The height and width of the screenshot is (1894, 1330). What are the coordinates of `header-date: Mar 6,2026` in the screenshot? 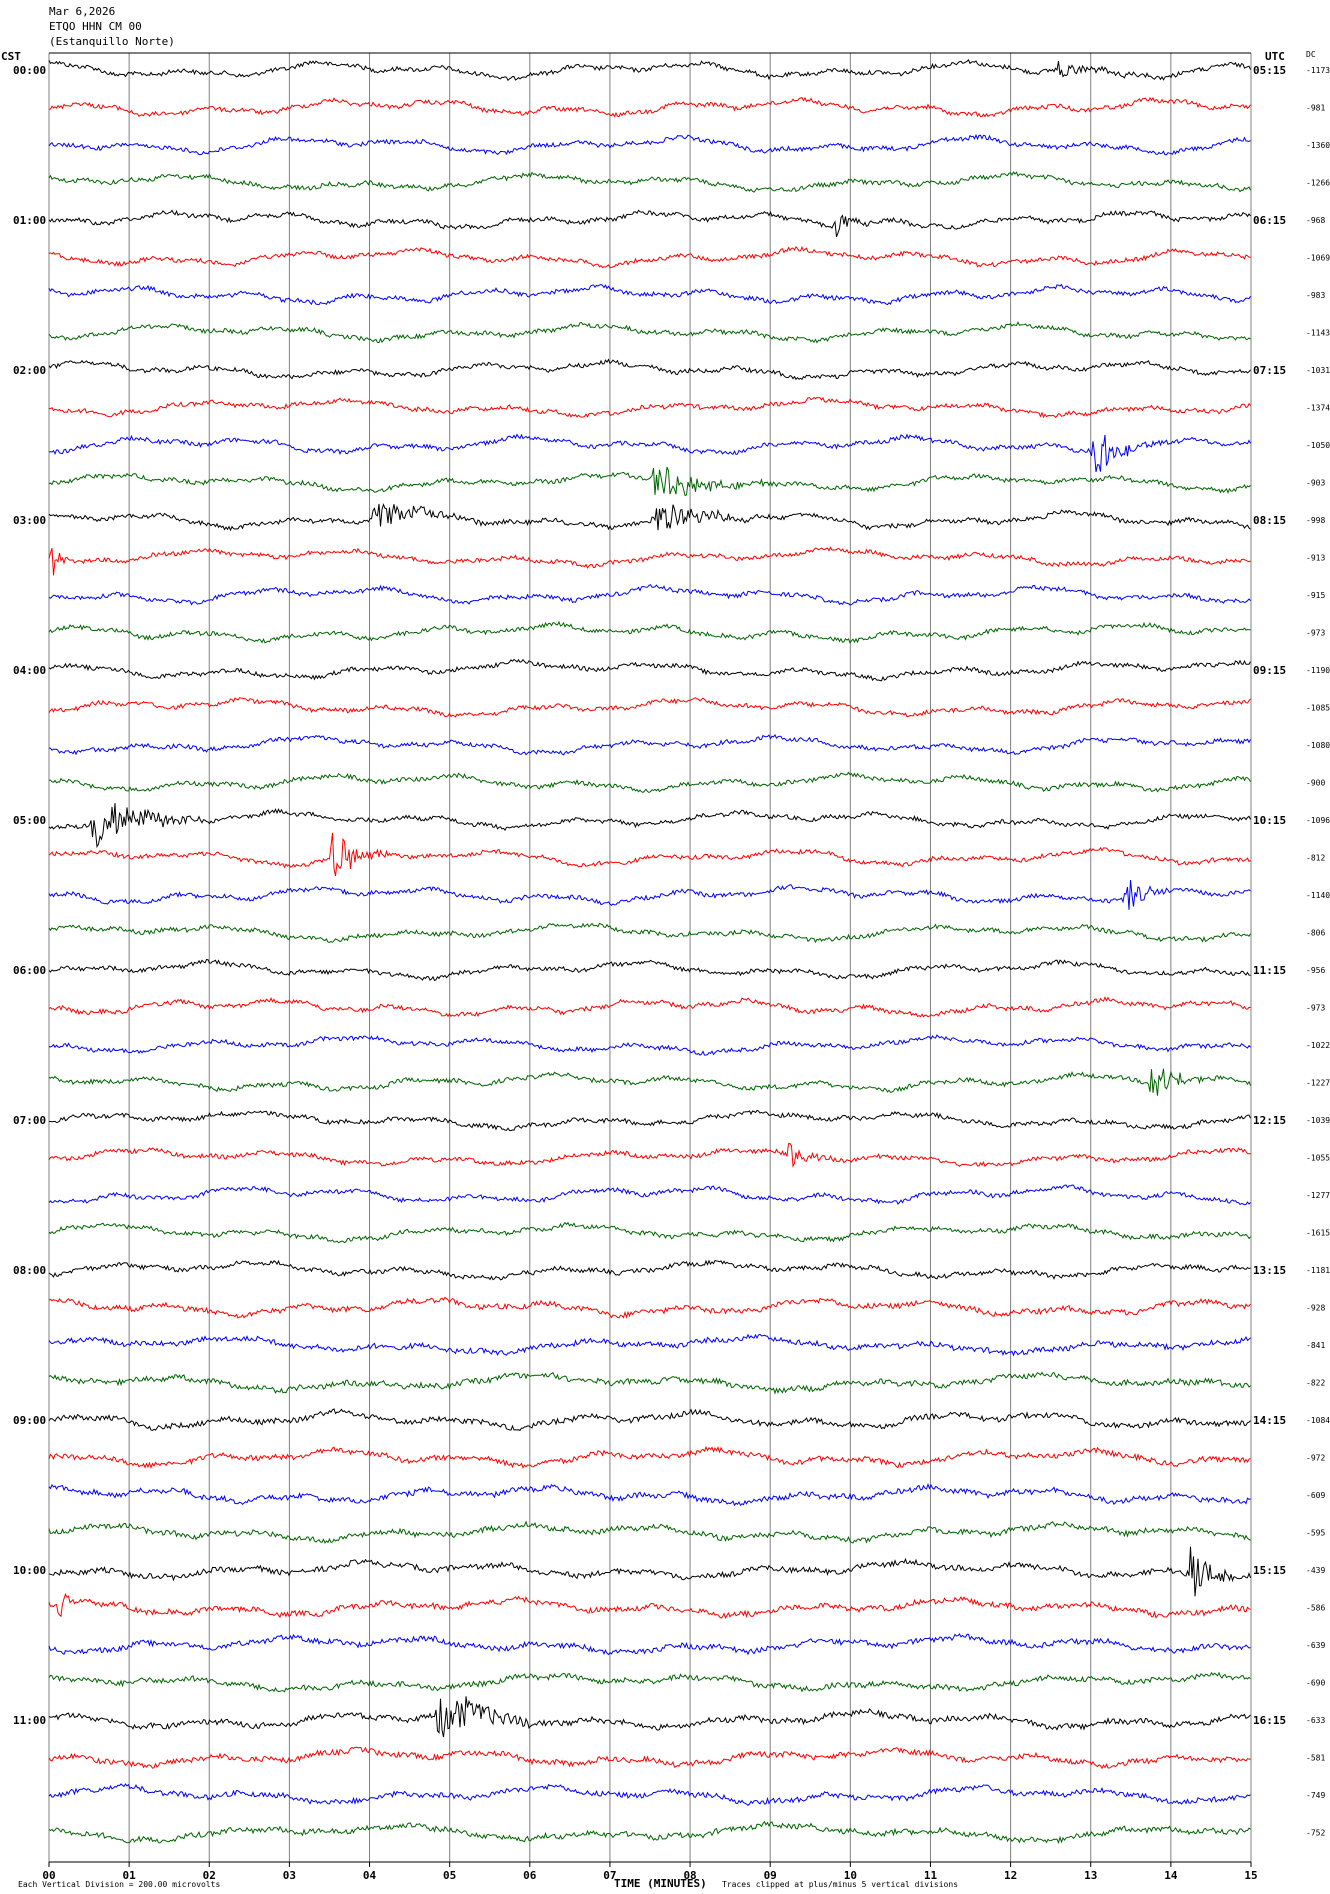 It's located at (82, 11).